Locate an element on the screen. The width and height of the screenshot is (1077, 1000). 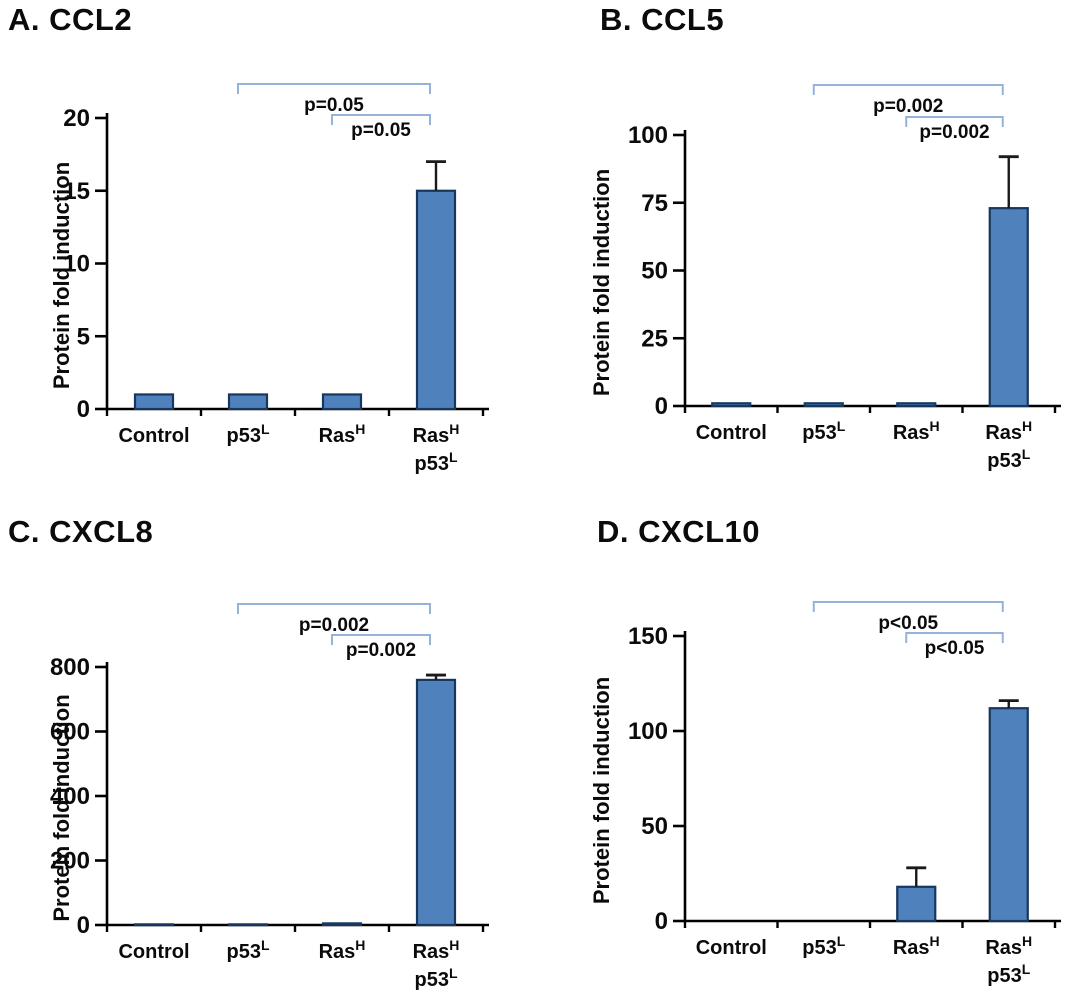
panel-cxcl10-title: D. CXCL10 is located at coordinates (678, 531).